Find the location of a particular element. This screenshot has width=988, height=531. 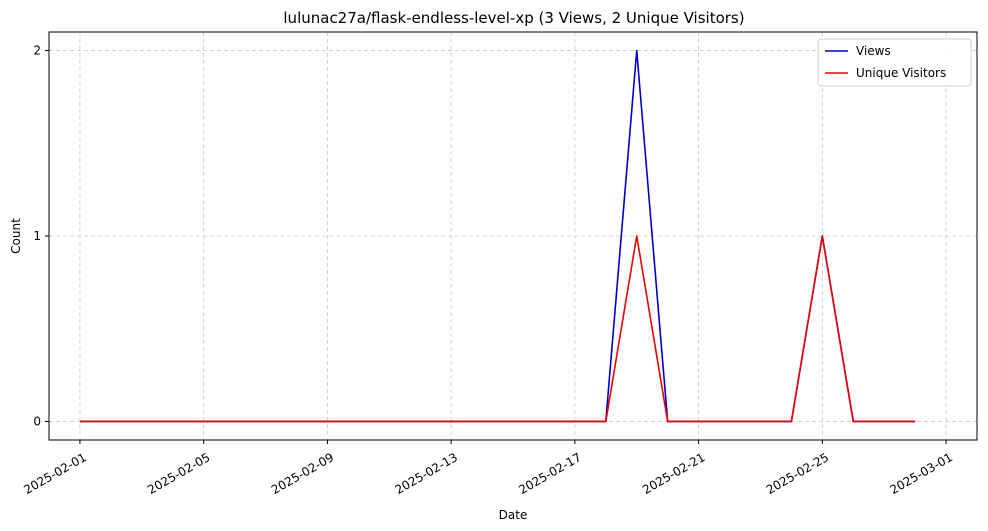

y-tick-label: 0 is located at coordinates (37, 421).